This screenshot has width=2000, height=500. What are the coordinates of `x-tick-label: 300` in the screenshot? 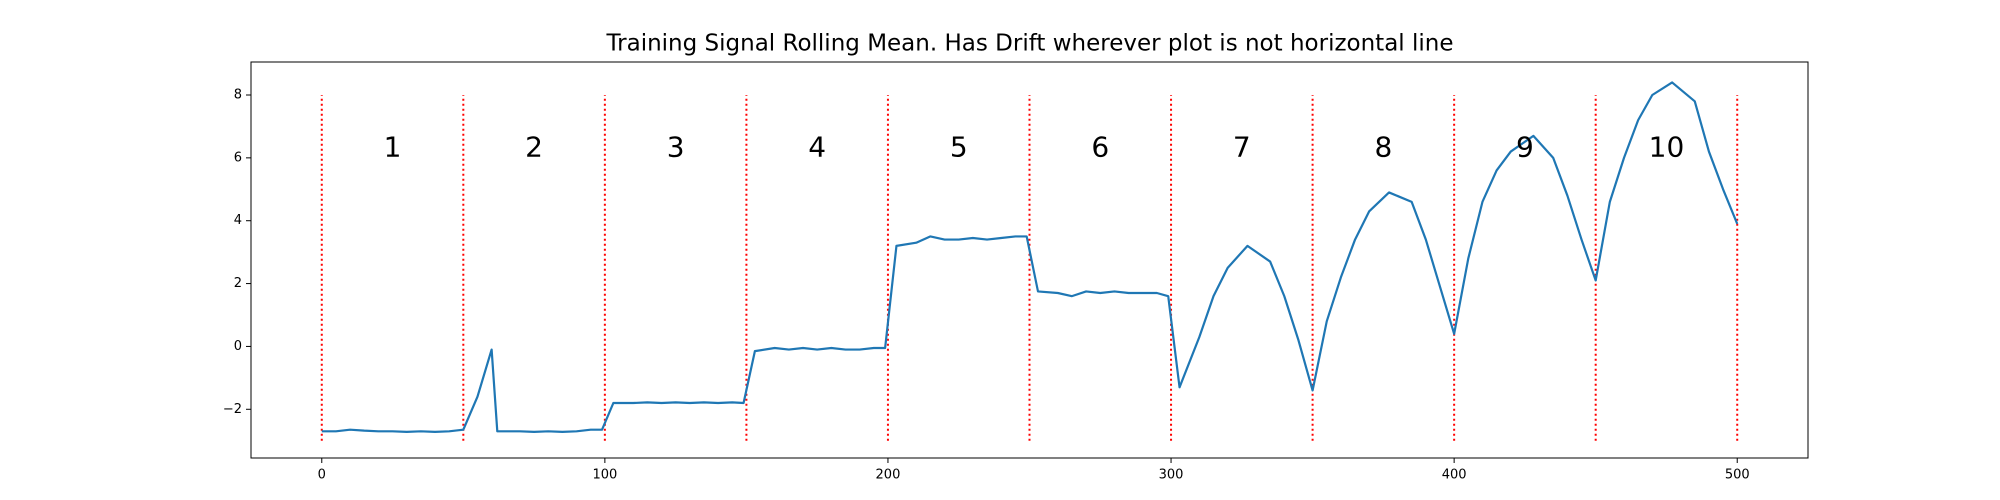 It's located at (1171, 475).